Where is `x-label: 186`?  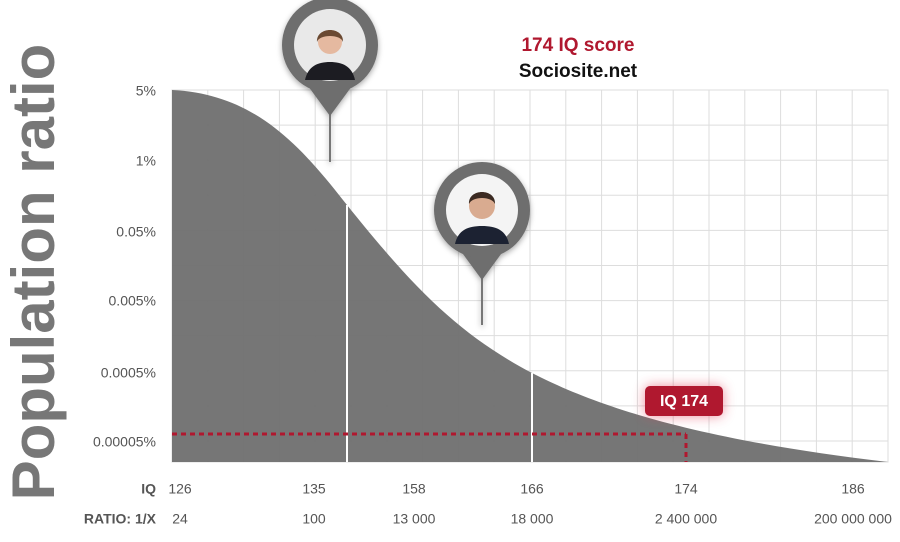
x-label: 186 is located at coordinates (853, 489).